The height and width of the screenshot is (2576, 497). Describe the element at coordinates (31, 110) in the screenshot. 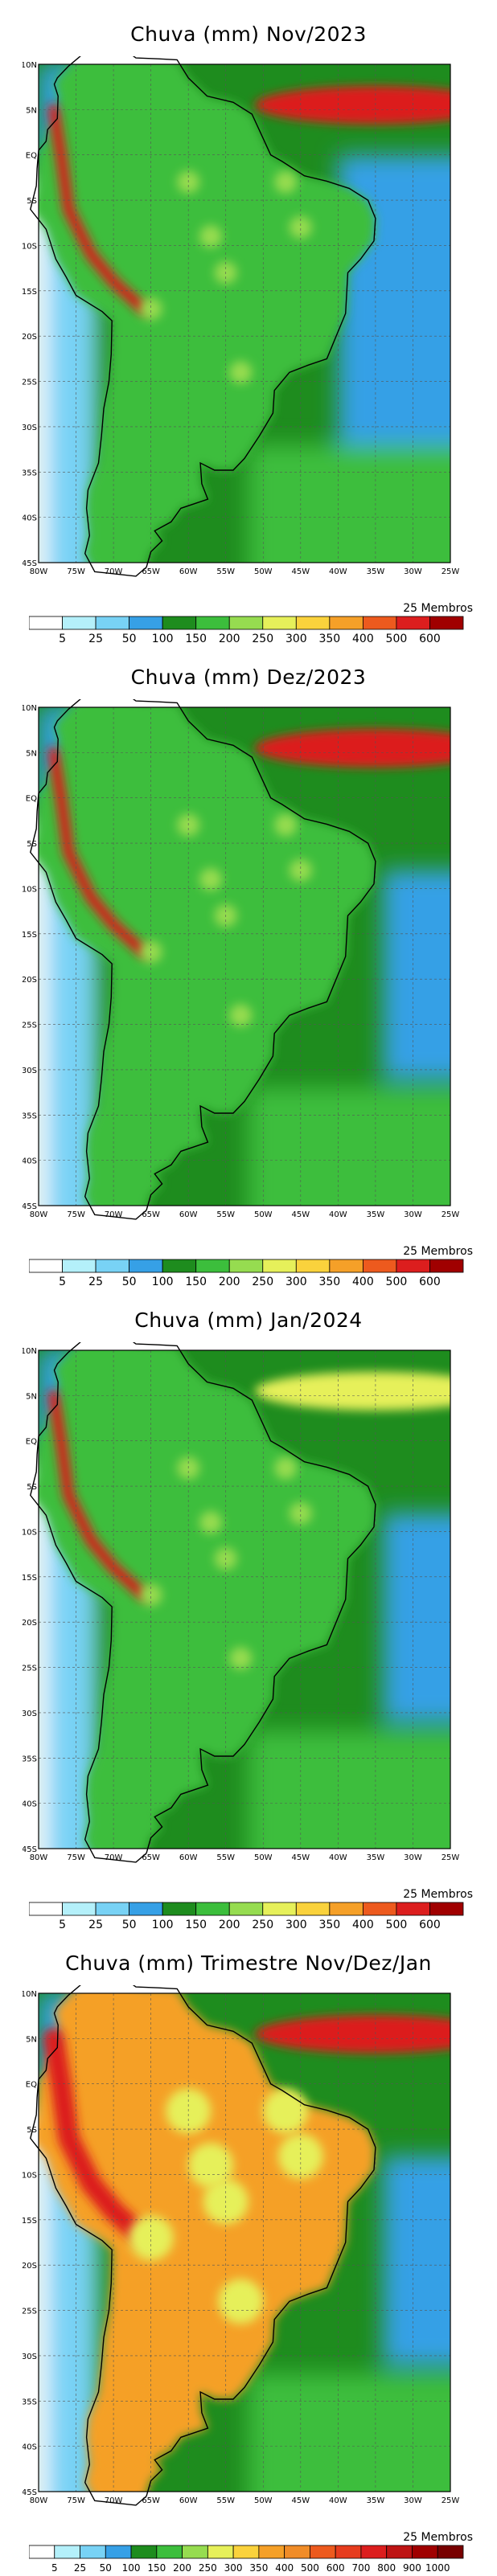

I see `lat-tick-label: 5N` at that location.